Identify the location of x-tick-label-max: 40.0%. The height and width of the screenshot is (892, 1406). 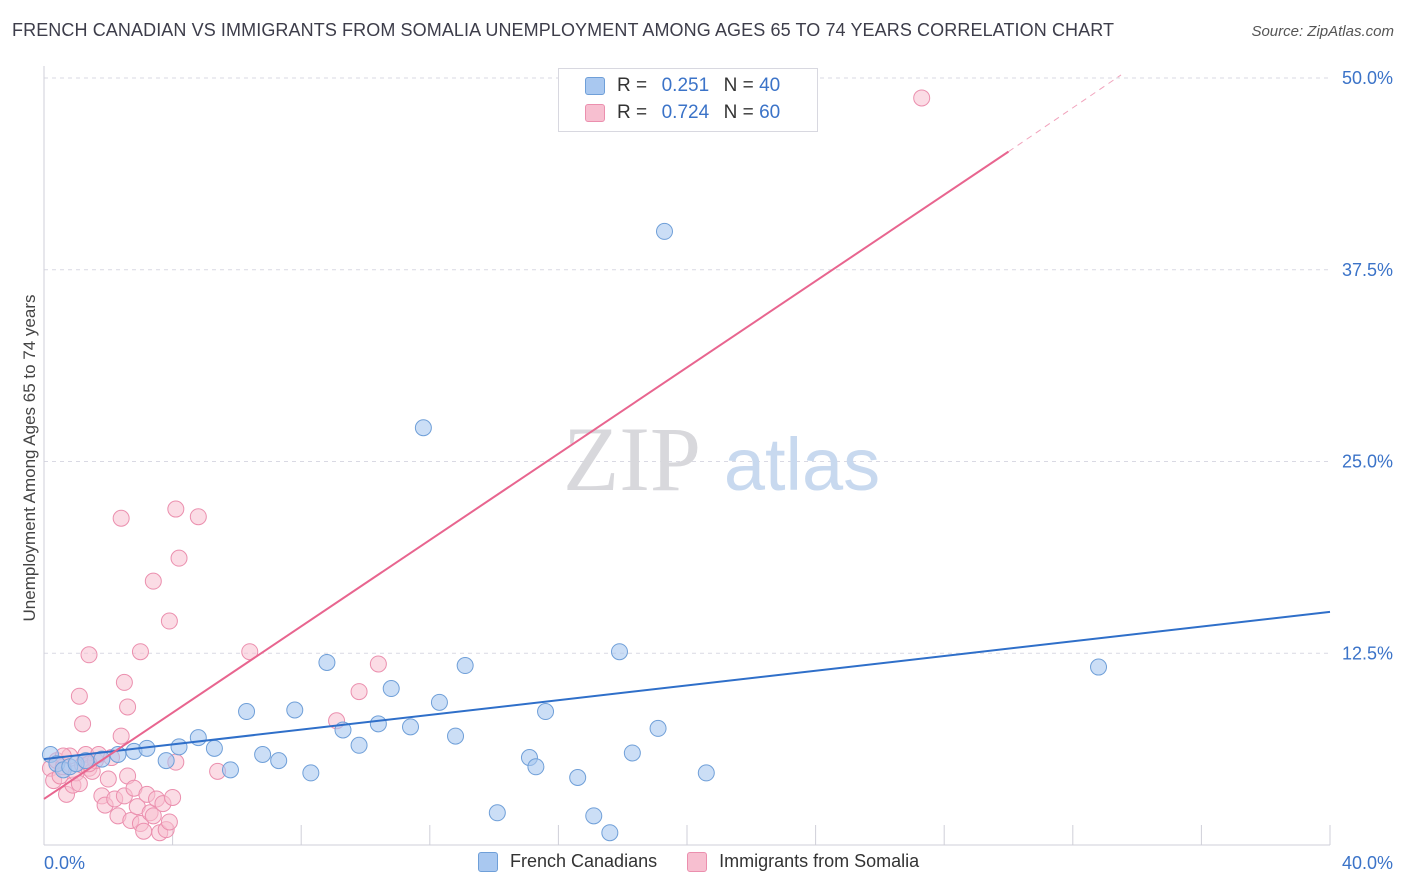
(1367, 863).